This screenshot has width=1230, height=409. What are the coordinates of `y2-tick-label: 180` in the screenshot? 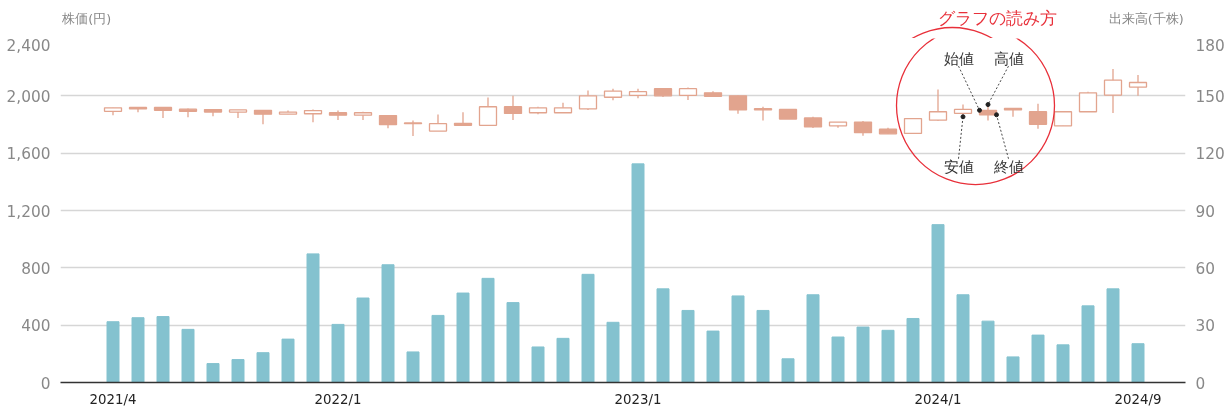 It's located at (1210, 45).